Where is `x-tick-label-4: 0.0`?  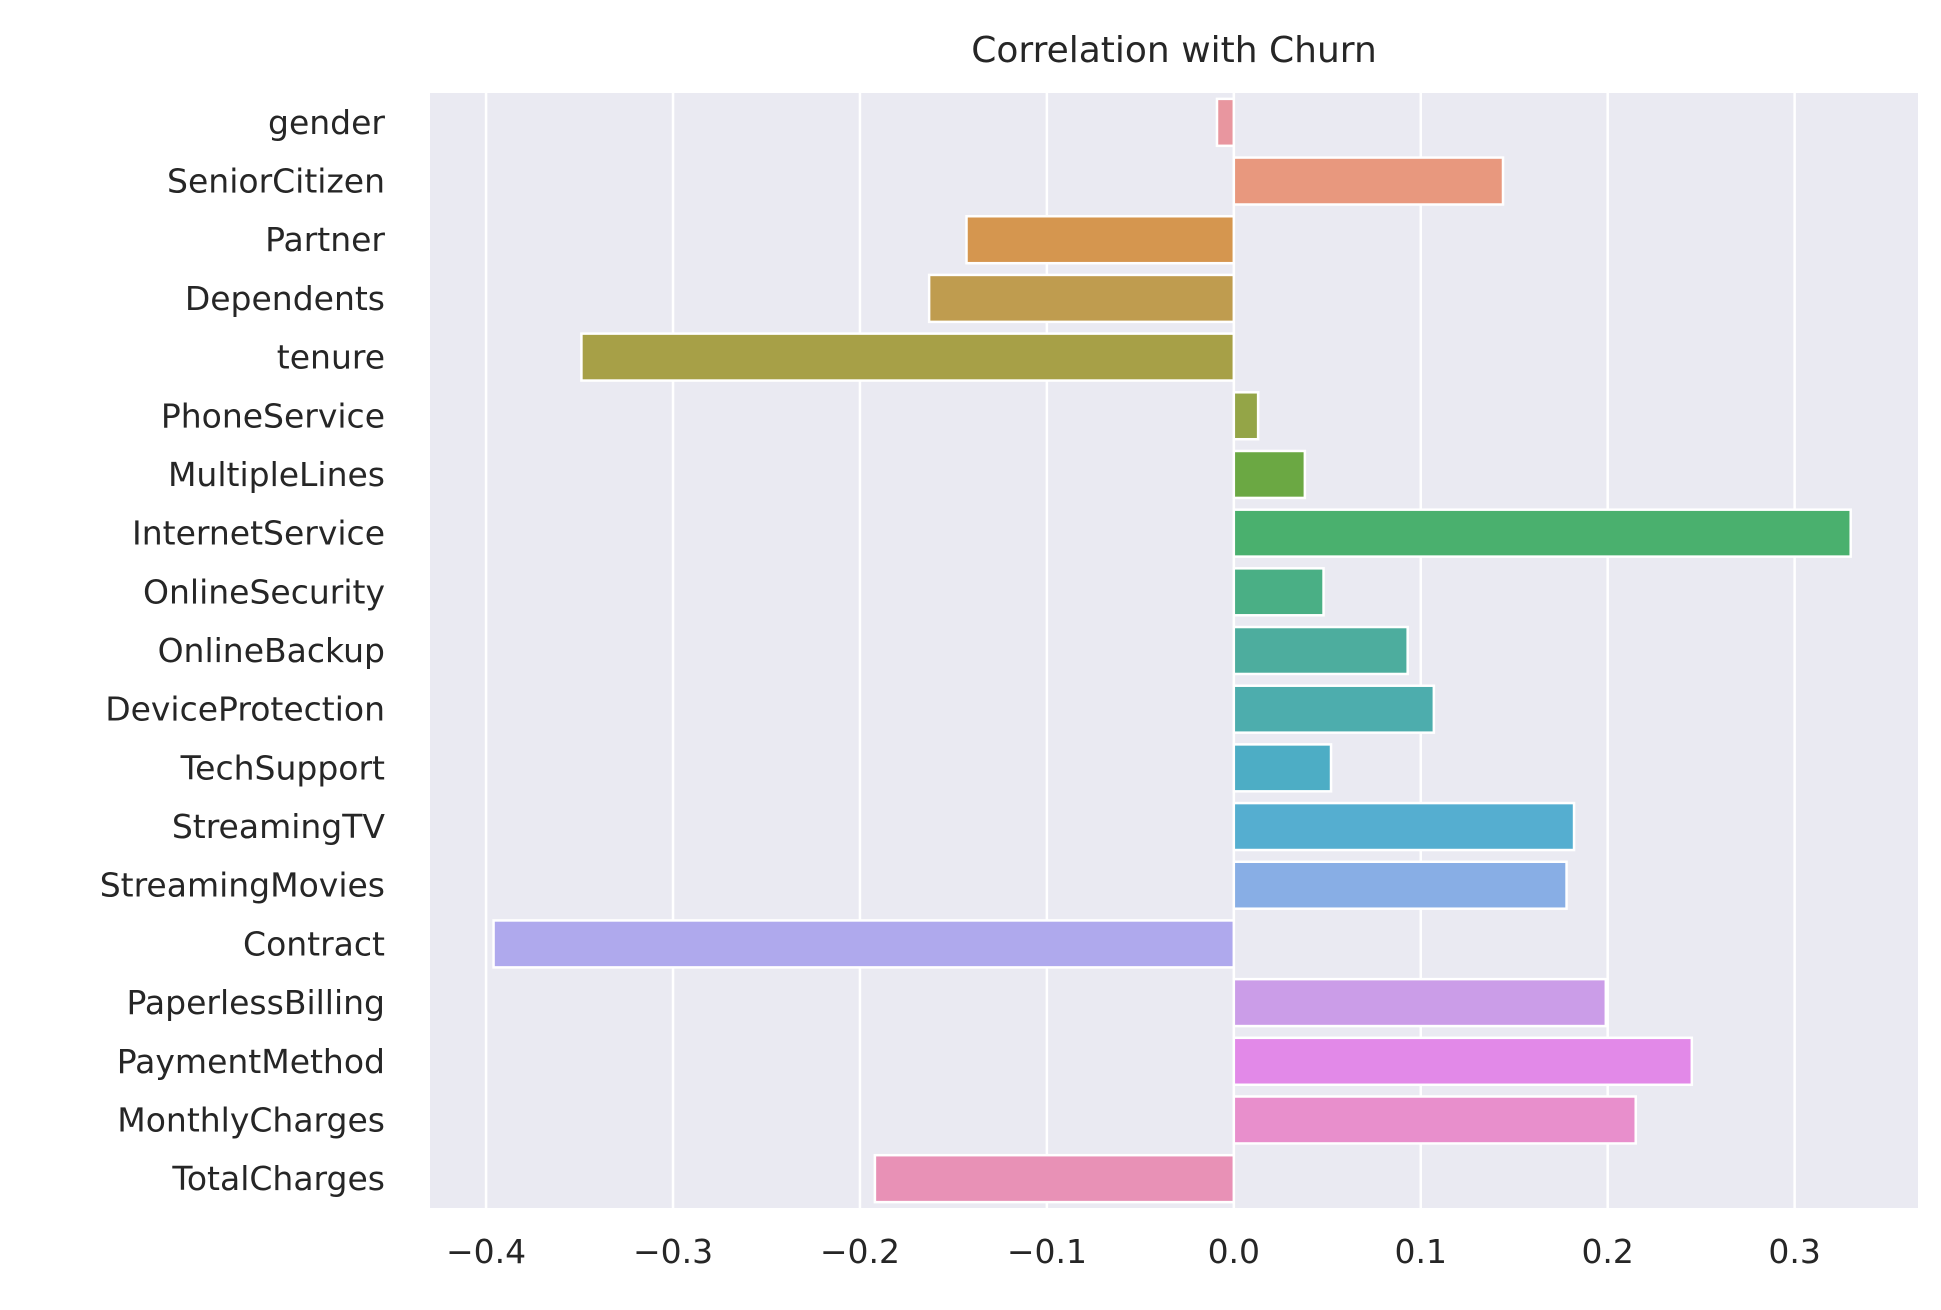
x-tick-label-4: 0.0 is located at coordinates (1234, 1251).